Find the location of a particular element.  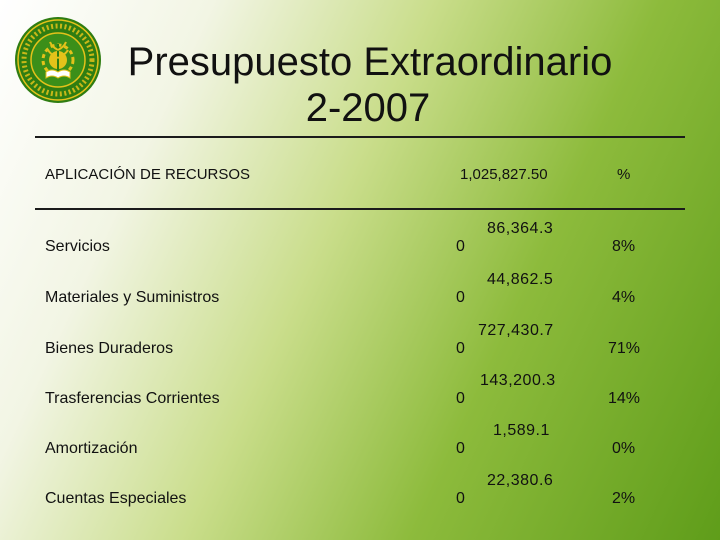

institution-logo is located at coordinates (58, 60).